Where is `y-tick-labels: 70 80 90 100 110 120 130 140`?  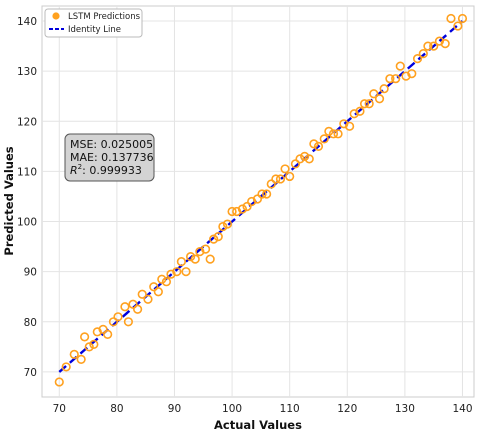 y-tick-labels: 70 80 90 100 110 120 130 140 is located at coordinates (27, 197).